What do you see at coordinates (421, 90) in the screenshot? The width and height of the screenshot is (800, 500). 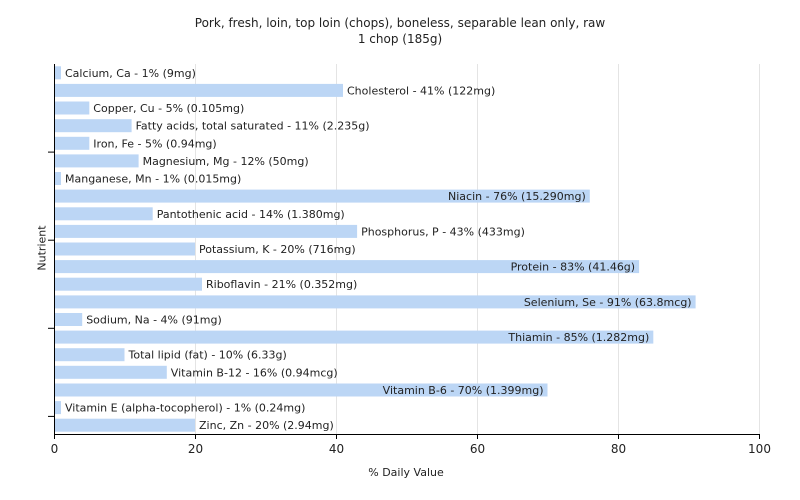 I see `bar-label: Cholesterol - 41% (122mg)` at bounding box center [421, 90].